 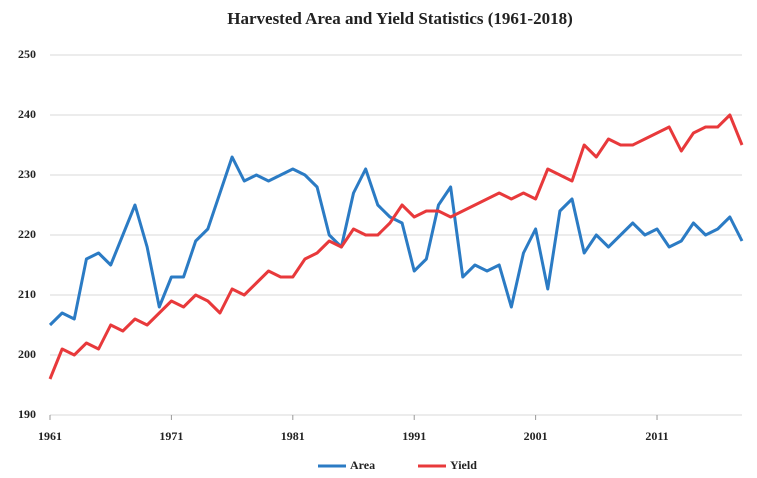 What do you see at coordinates (293, 436) in the screenshot?
I see `x-tick-label: 1981` at bounding box center [293, 436].